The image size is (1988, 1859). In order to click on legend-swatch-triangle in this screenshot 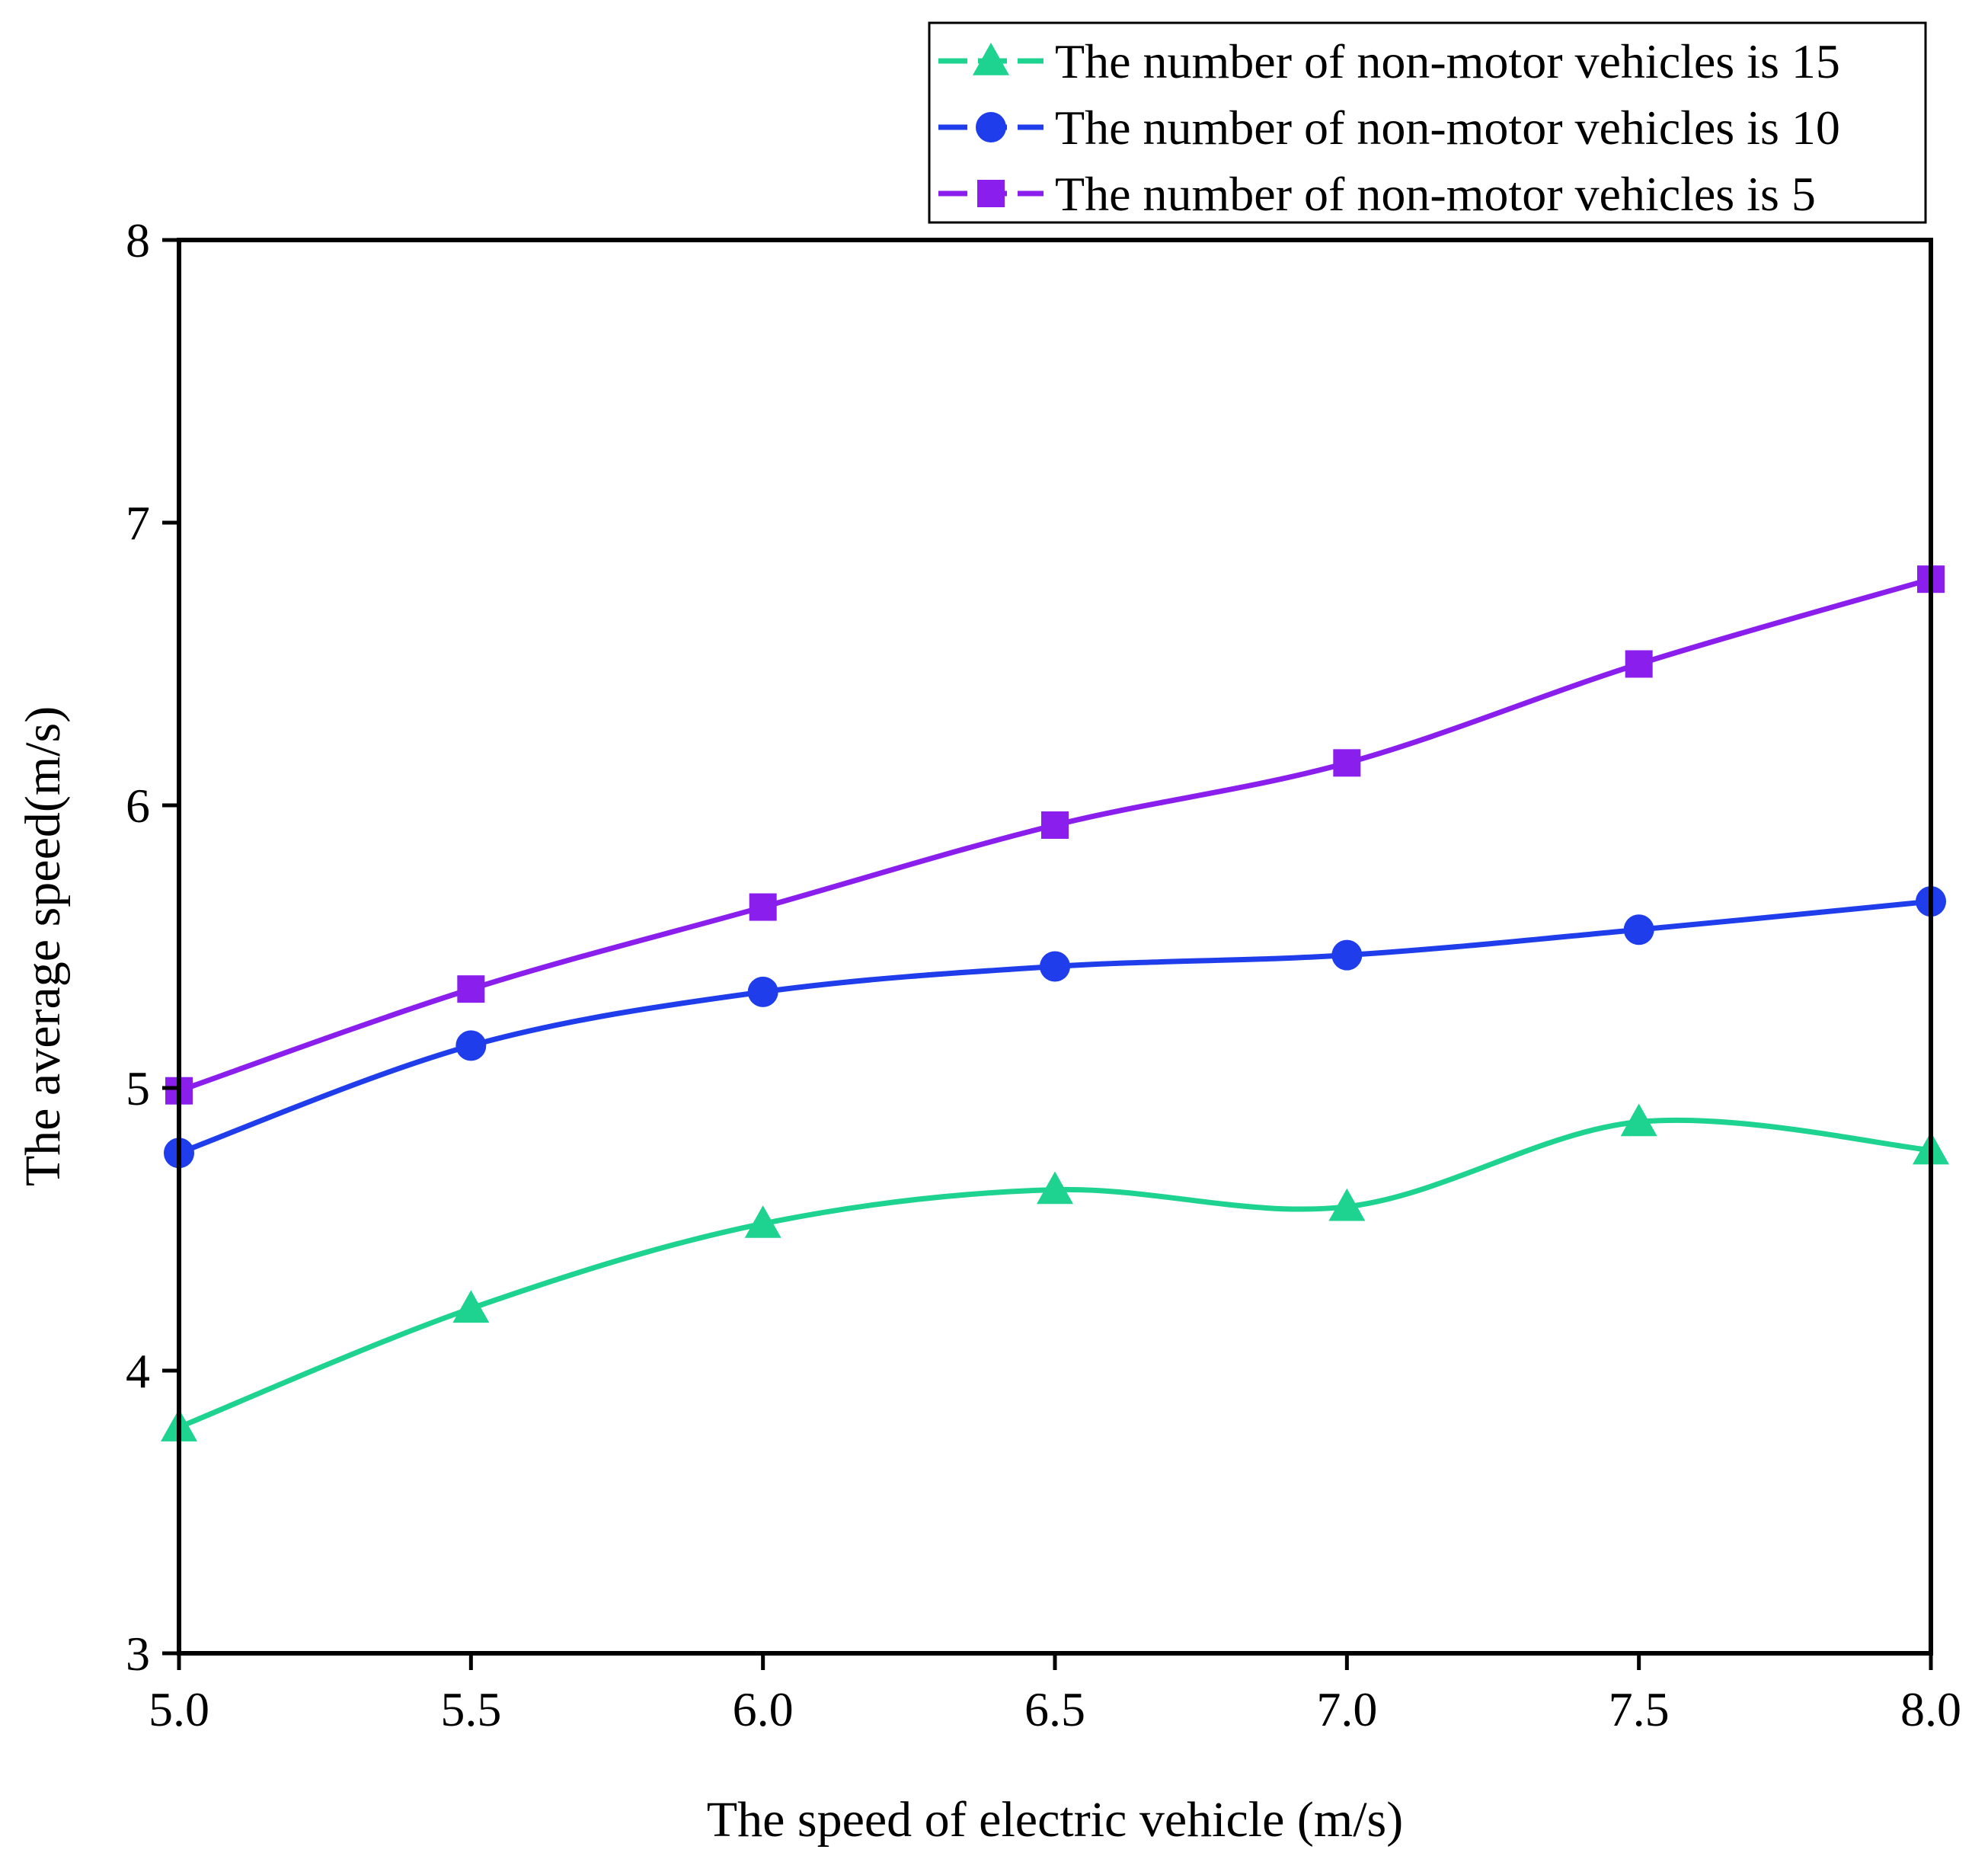, I will do `click(991, 59)`.